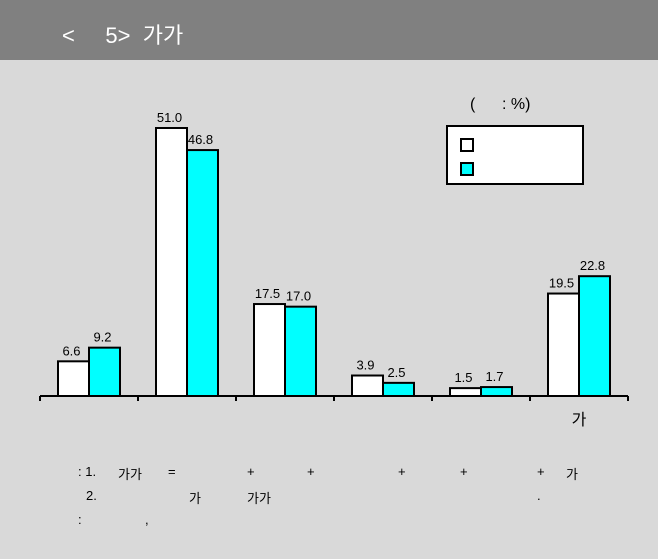  Describe the element at coordinates (464, 471) in the screenshot. I see `footnote-1-plus-4: +` at that location.